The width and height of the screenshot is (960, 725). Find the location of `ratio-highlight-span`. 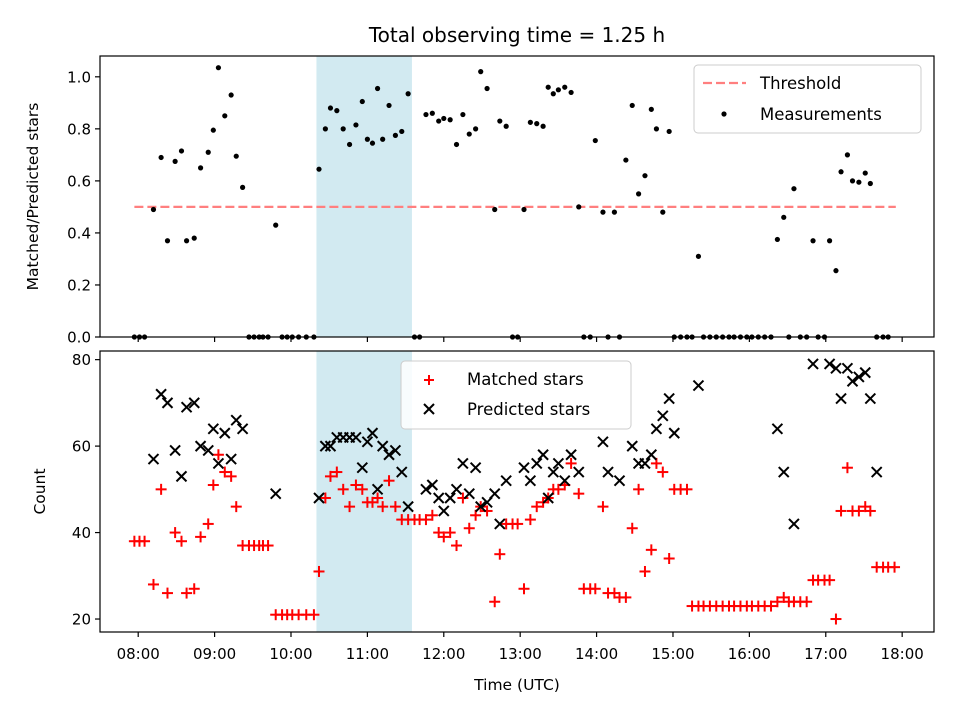

ratio-highlight-span is located at coordinates (364, 196).